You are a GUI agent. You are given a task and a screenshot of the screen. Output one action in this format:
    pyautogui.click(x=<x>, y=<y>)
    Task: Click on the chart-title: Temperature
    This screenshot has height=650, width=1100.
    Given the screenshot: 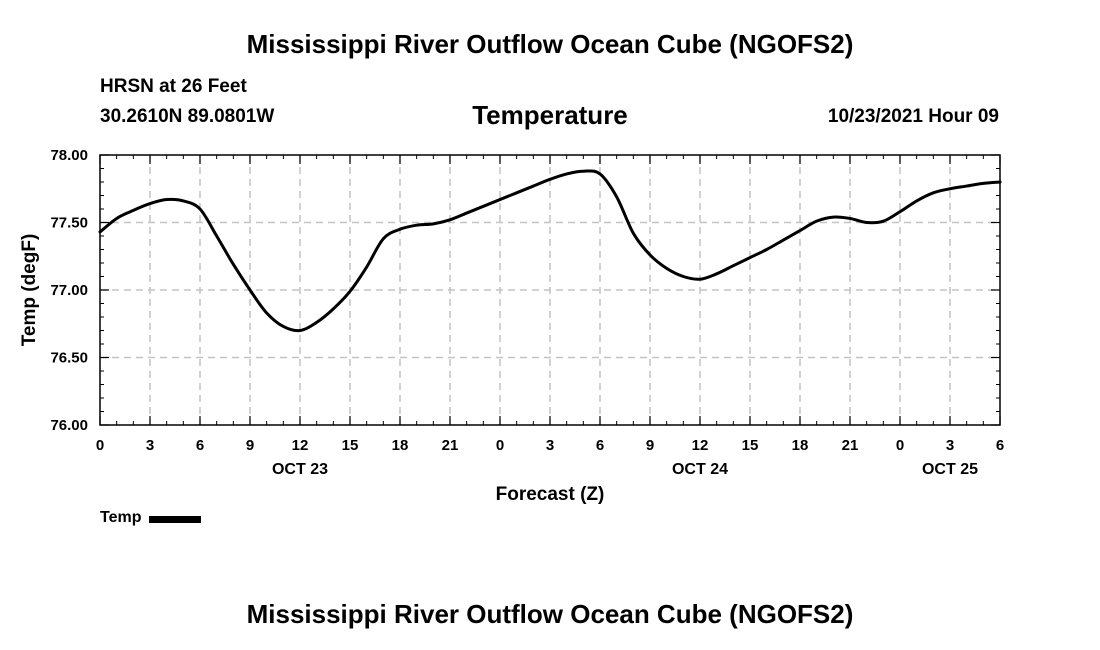 What is the action you would take?
    pyautogui.click(x=550, y=115)
    